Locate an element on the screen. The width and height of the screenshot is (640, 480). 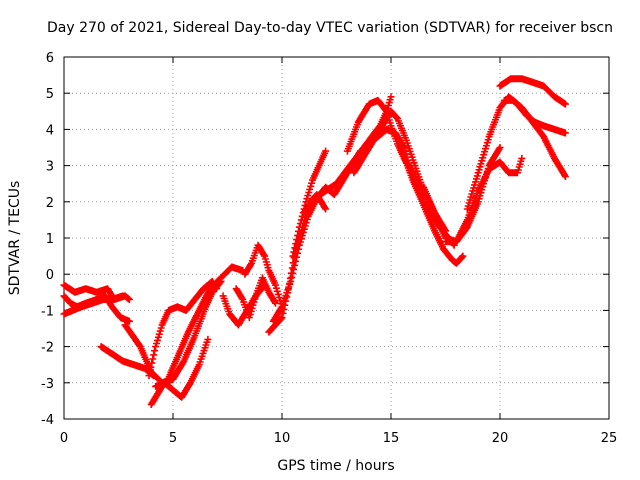
y-tick-label: 3 is located at coordinates (50, 167).